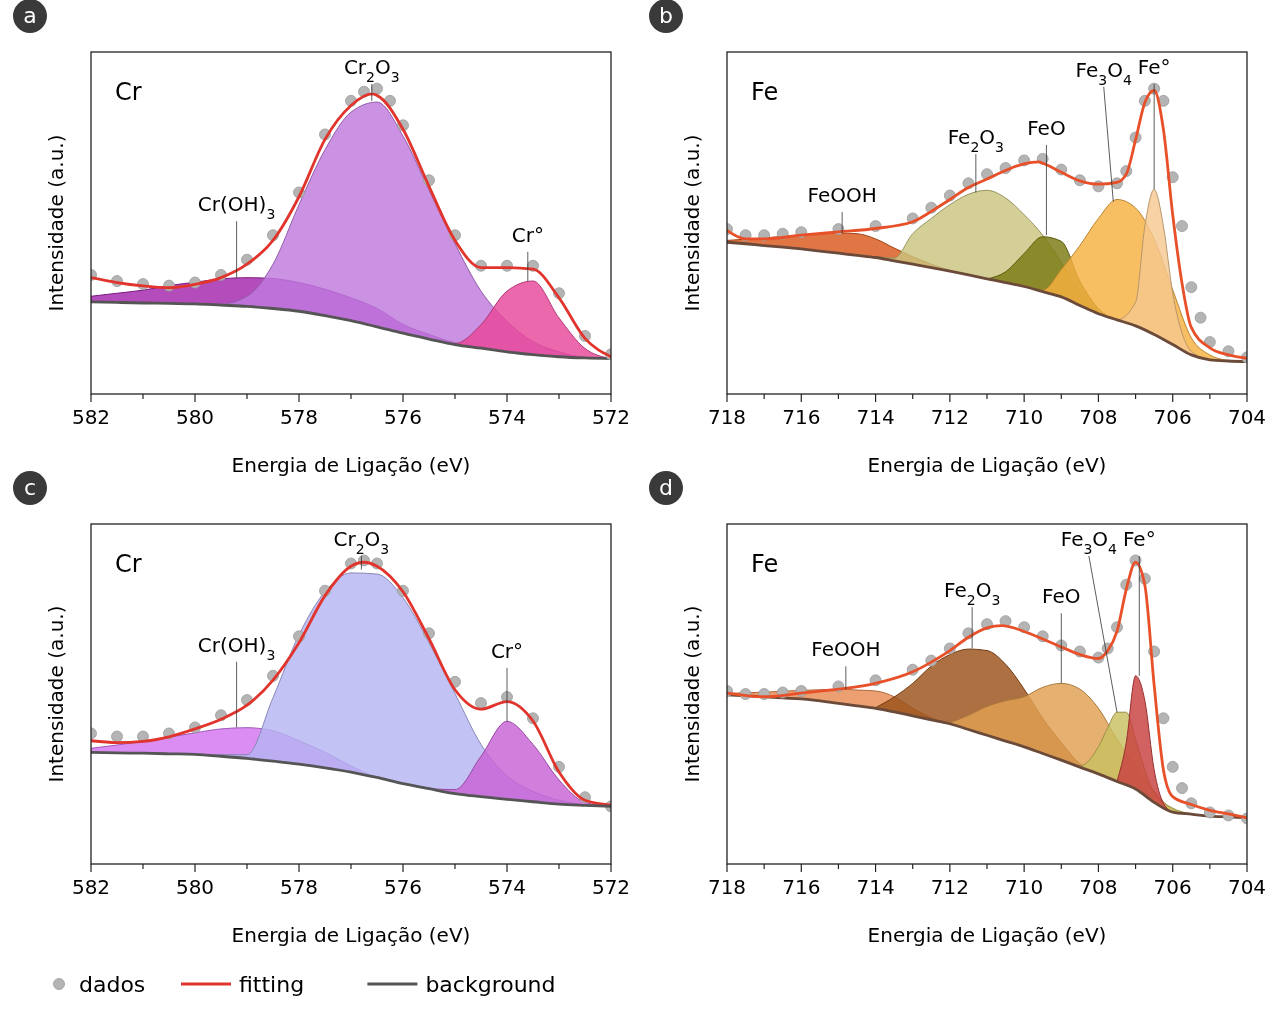  I want to click on text: a, so click(30, 15).